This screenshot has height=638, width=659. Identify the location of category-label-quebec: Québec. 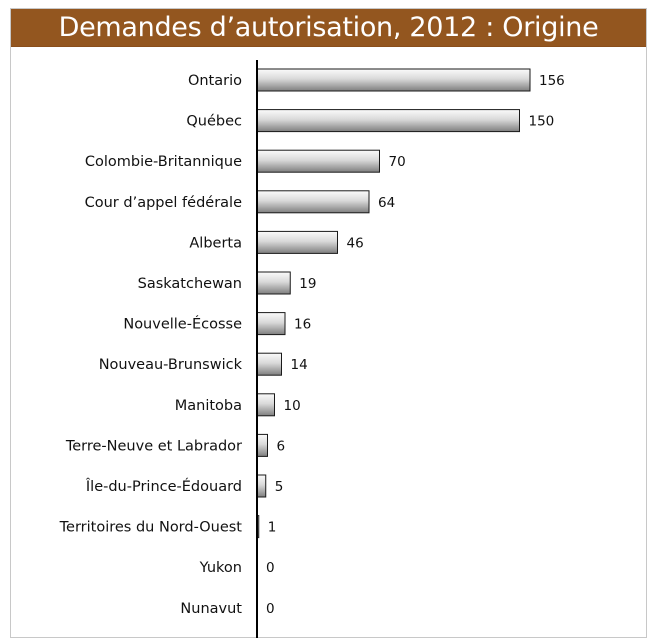
(214, 122).